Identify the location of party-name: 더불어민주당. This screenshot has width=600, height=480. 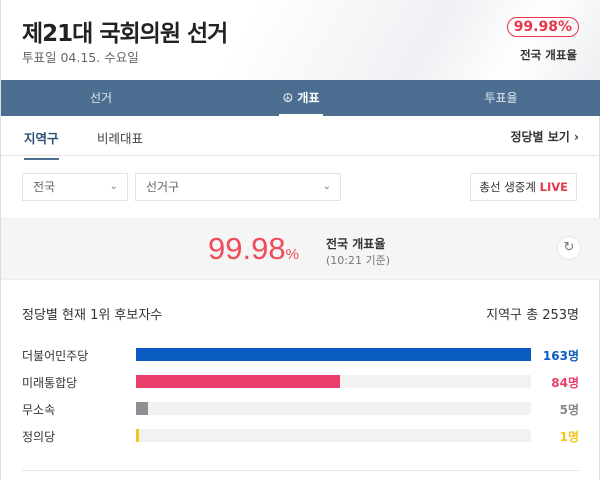
(55, 356).